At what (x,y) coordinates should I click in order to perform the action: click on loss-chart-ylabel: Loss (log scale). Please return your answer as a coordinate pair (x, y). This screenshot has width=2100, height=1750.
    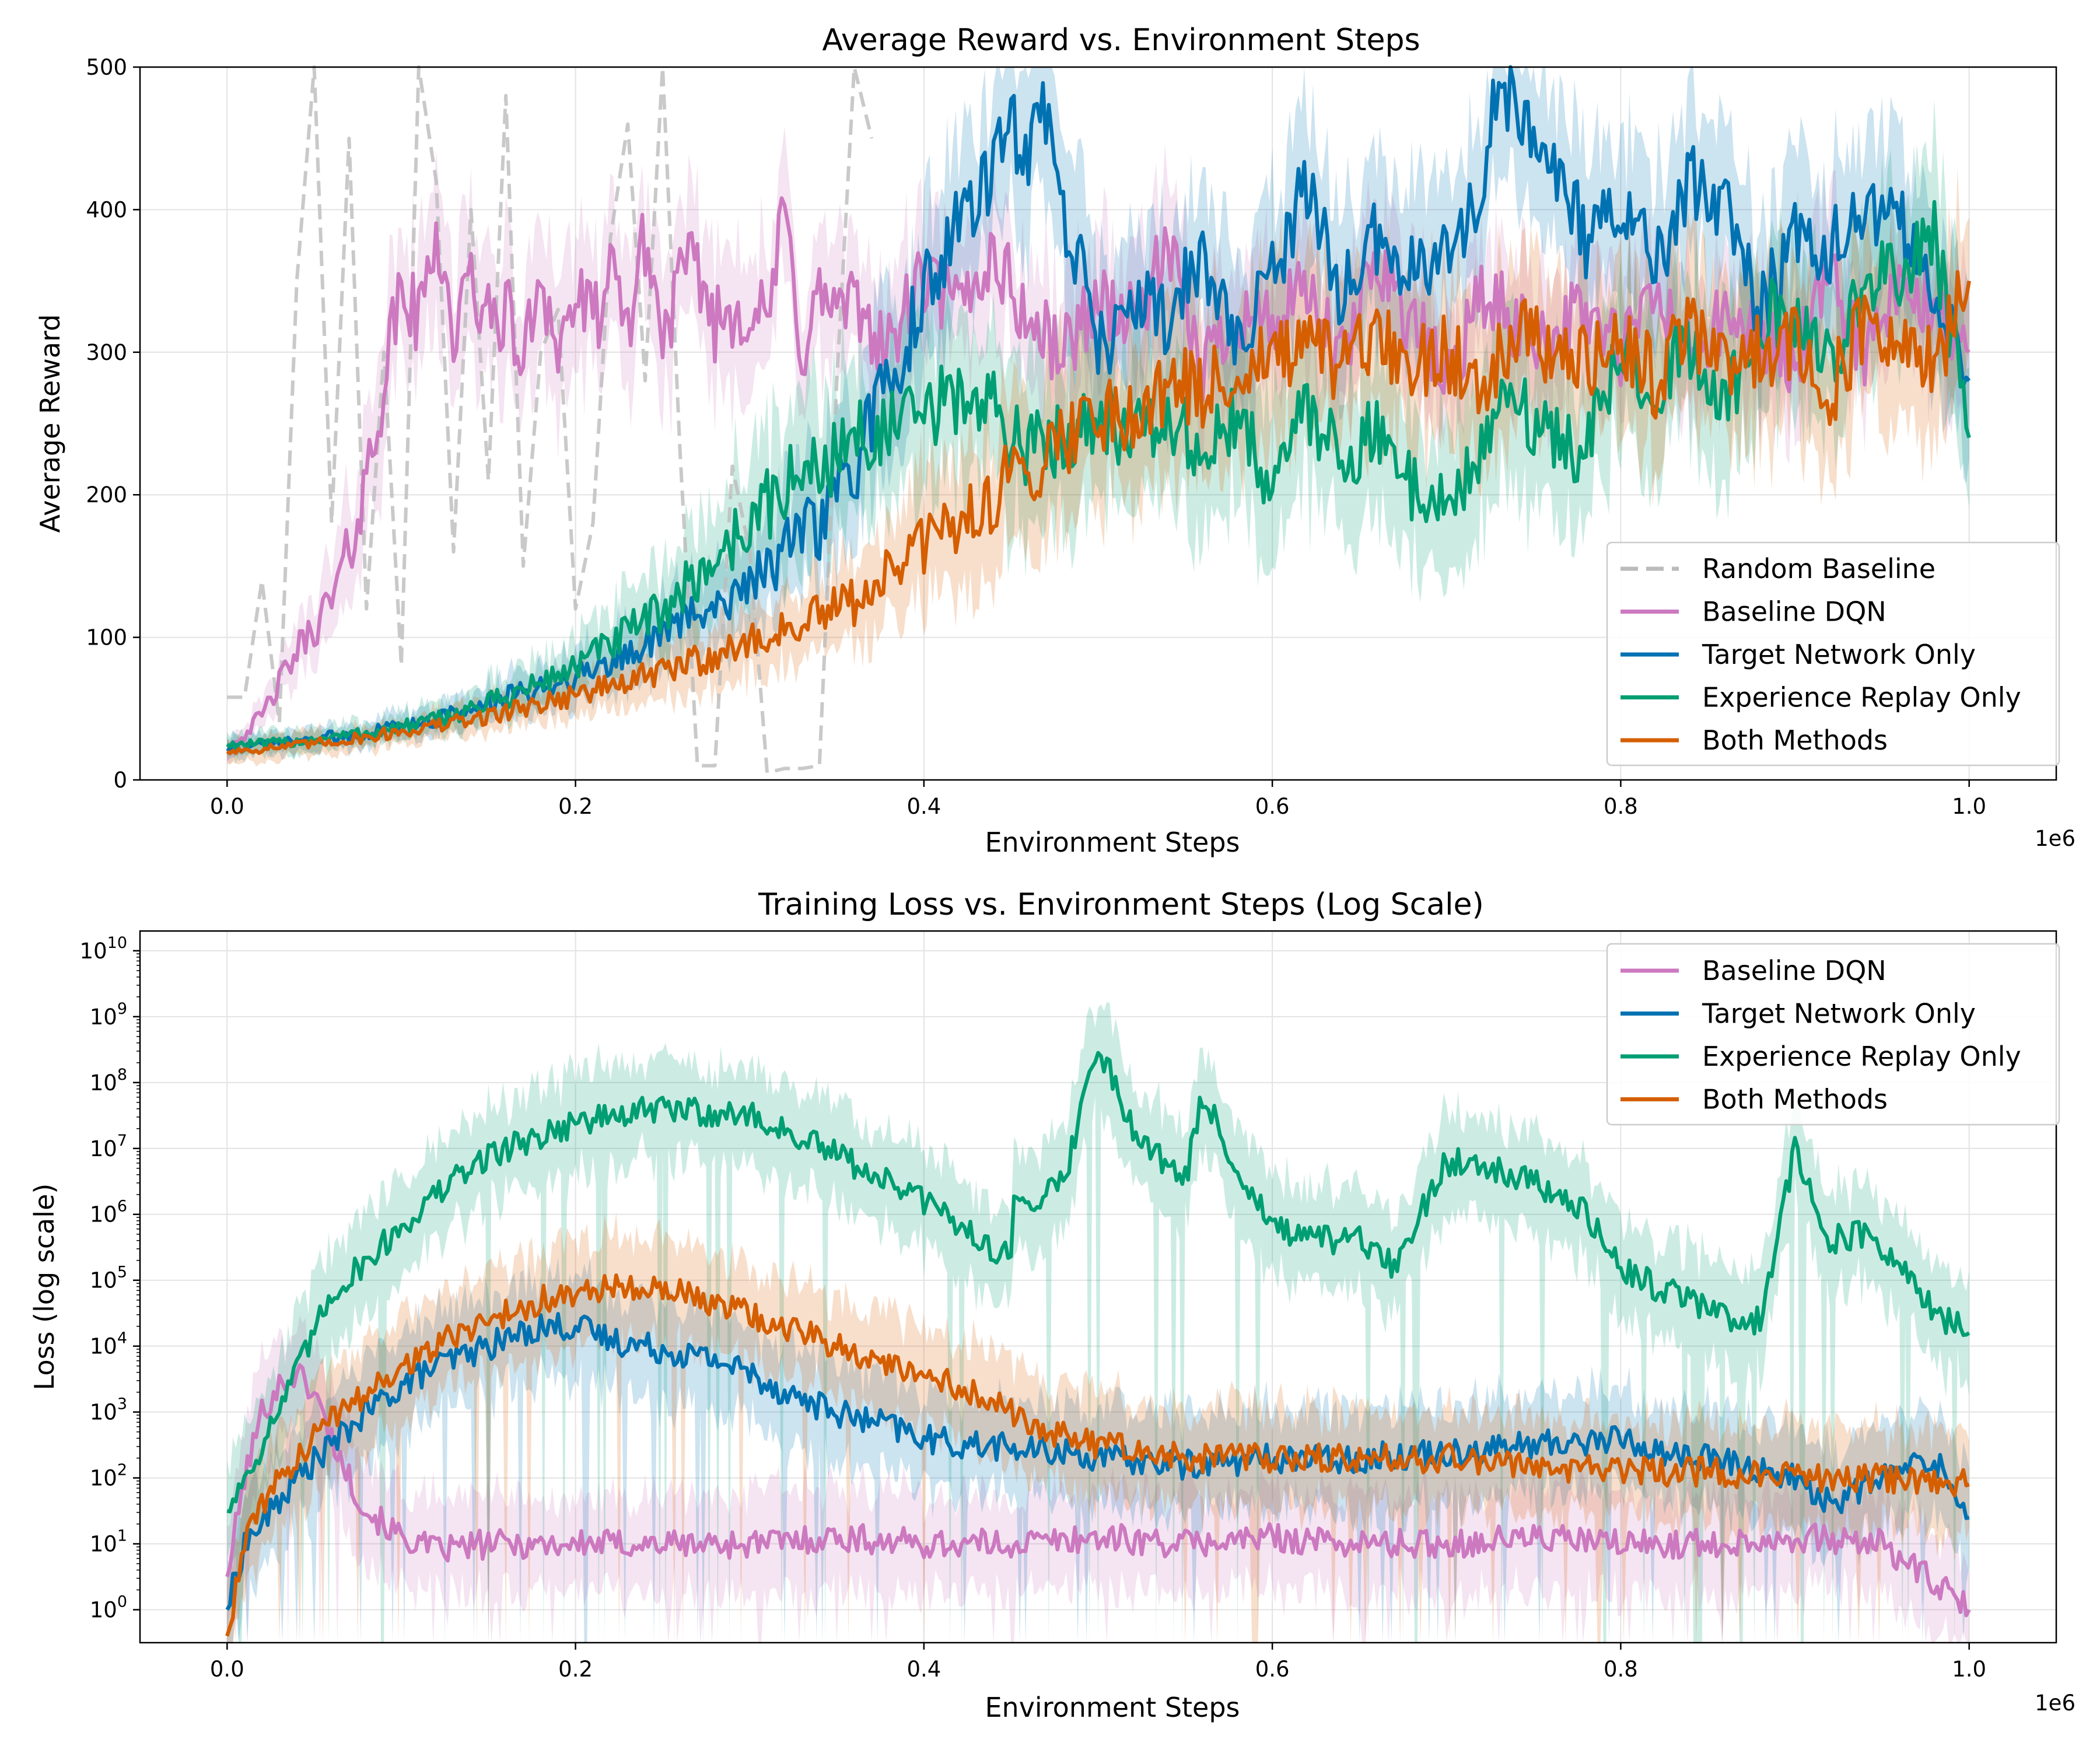
    Looking at the image, I should click on (44, 1287).